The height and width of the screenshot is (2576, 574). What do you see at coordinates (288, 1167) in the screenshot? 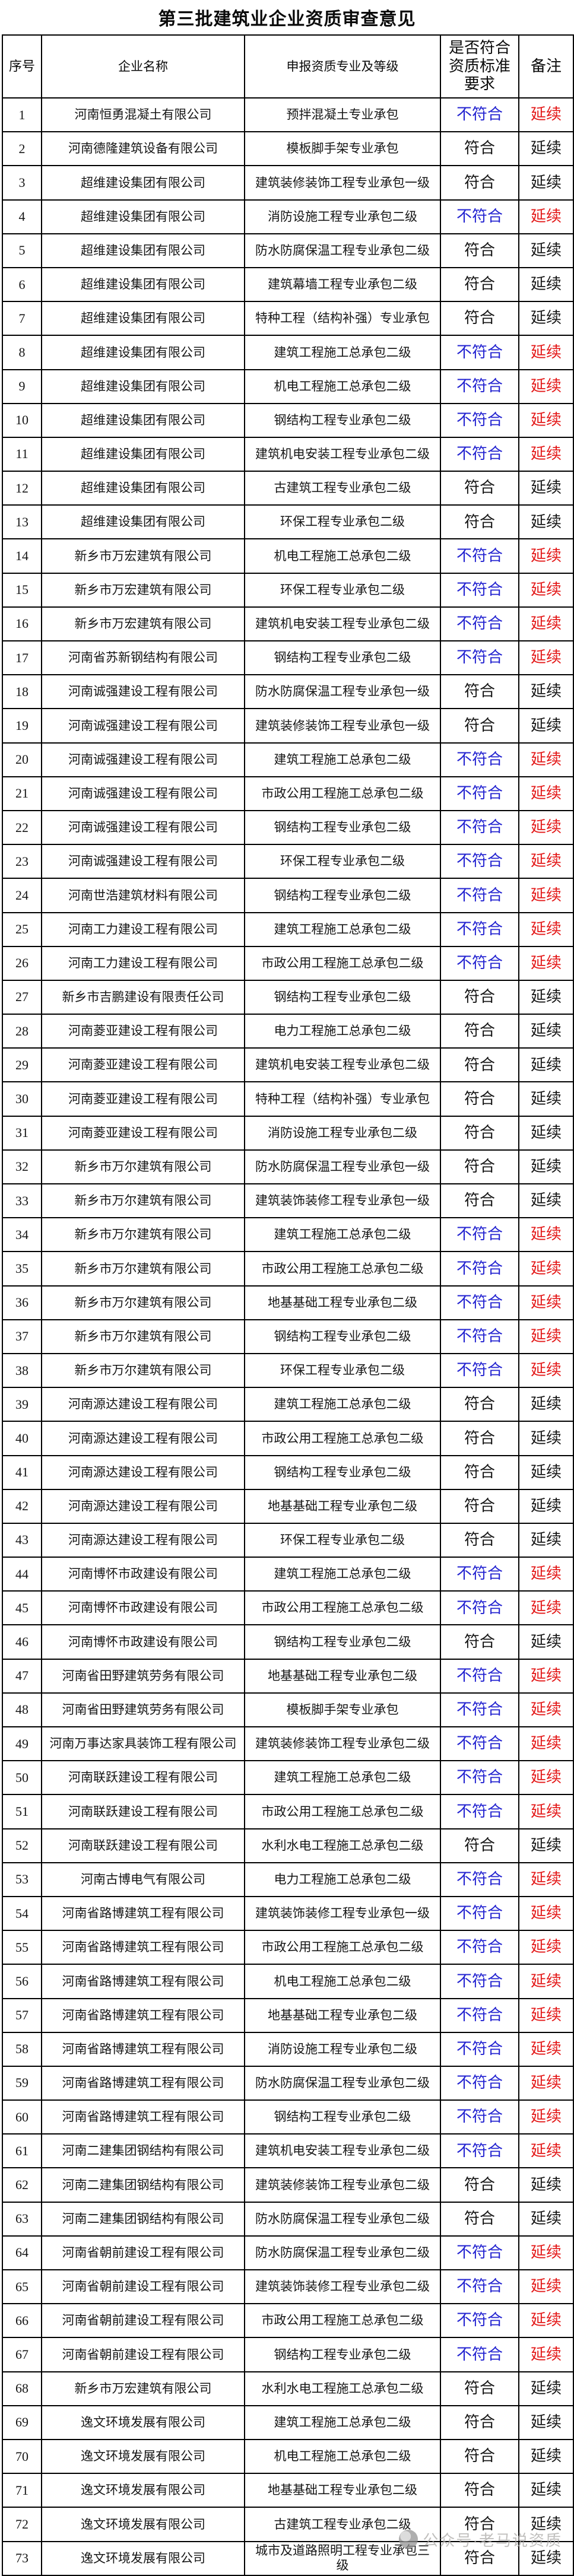
I see `table-row: 32 新乡市万尔建筑有限公司 防水防腐保温工程专业承包一级 符合 延续` at bounding box center [288, 1167].